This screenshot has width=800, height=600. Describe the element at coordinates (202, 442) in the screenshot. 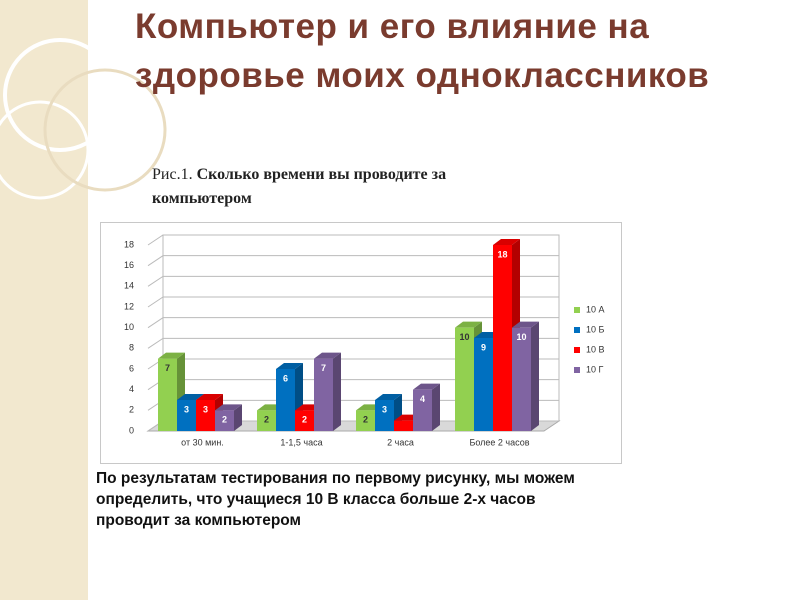

I see `x-tick-label: от 30 мин.` at that location.